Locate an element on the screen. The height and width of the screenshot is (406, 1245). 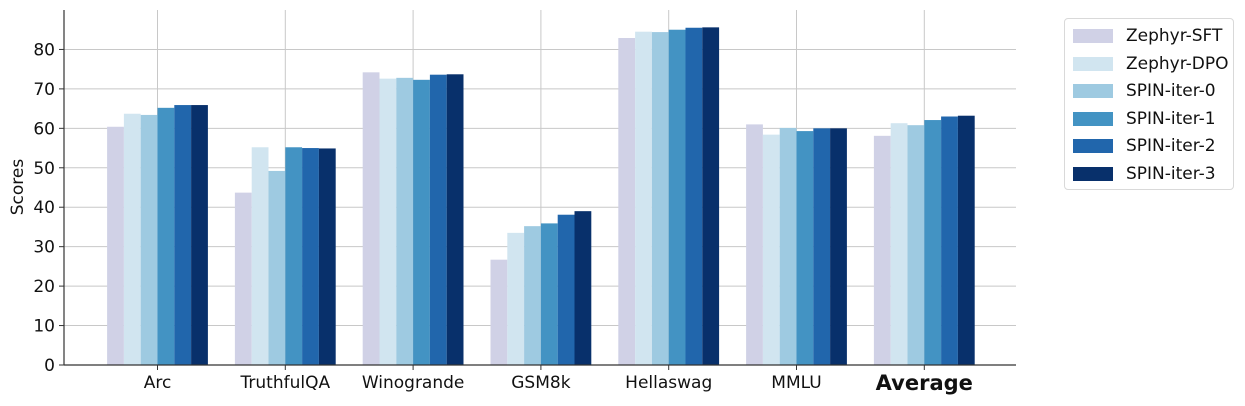
legend-item: Zephyr-DPO is located at coordinates (1151, 64).